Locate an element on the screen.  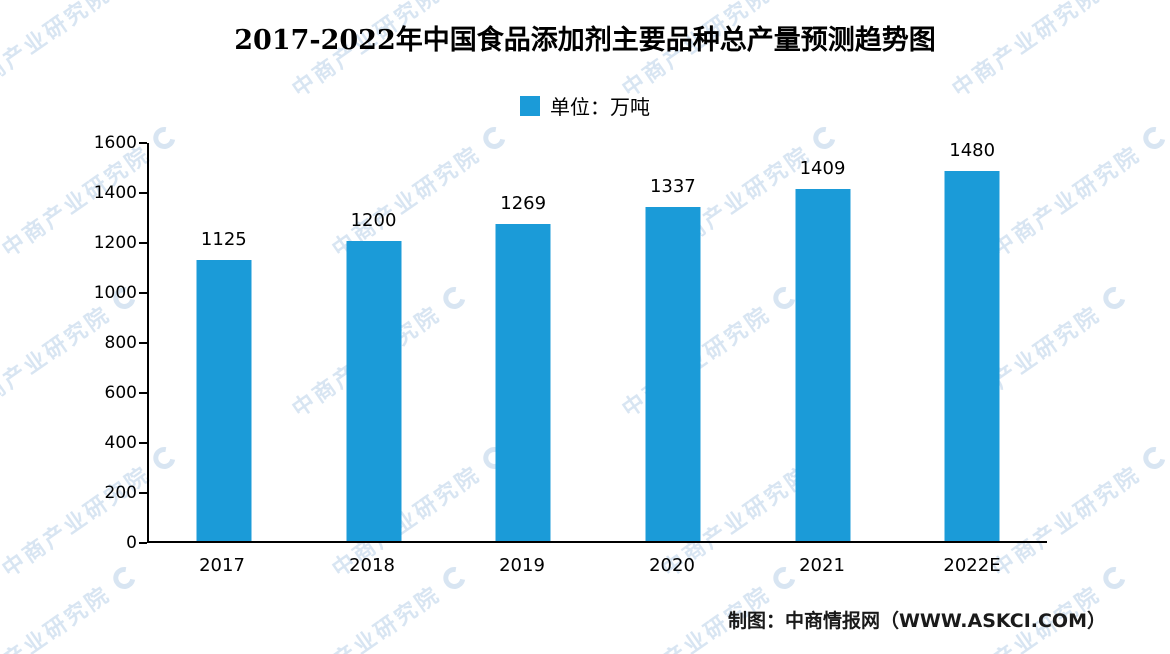
bar-value-label: 1480 is located at coordinates (972, 150).